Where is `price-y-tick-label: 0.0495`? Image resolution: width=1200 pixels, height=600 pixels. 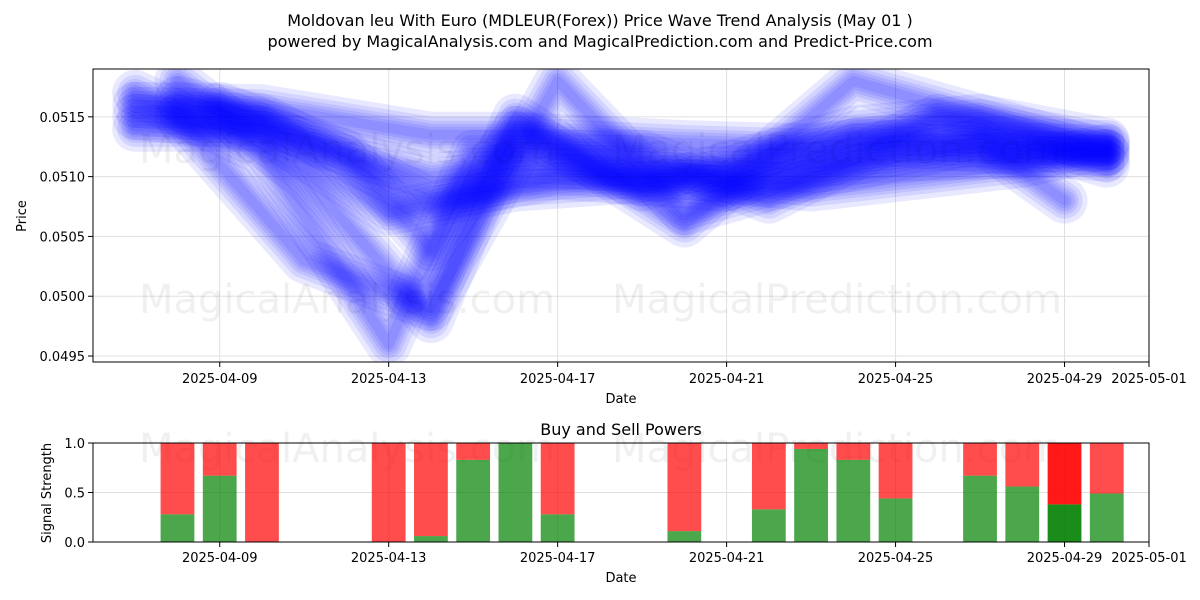 price-y-tick-label: 0.0495 is located at coordinates (63, 357).